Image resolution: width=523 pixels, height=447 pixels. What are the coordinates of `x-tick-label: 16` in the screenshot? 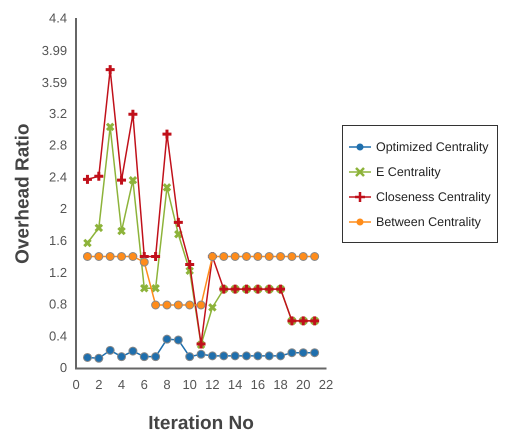 It's located at (258, 384).